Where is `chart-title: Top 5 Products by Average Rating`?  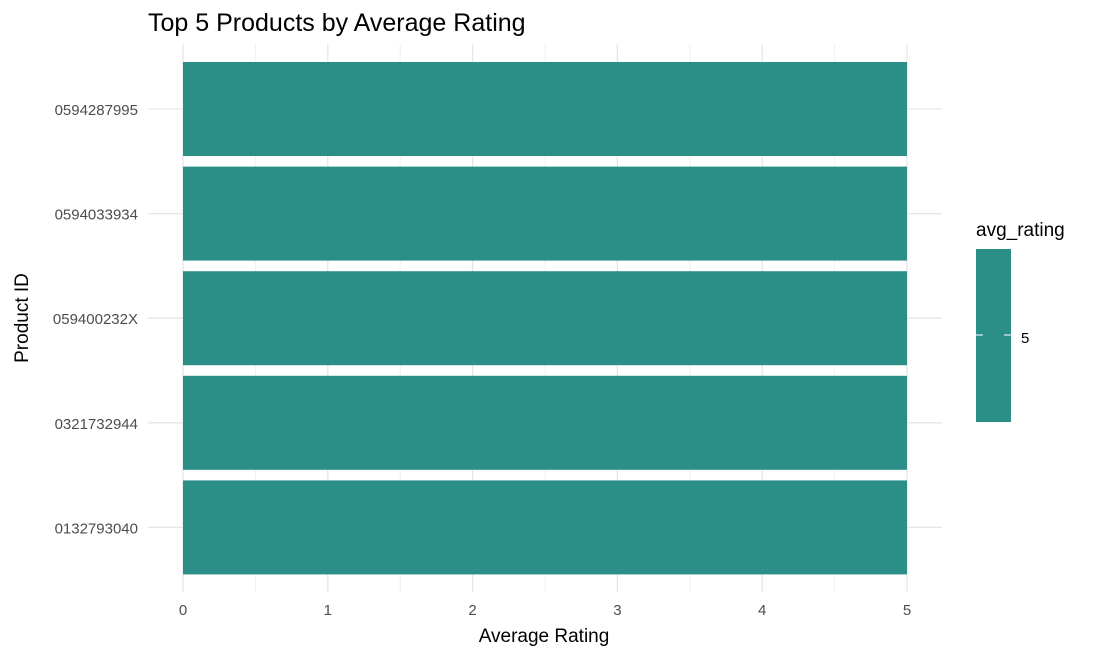 chart-title: Top 5 Products by Average Rating is located at coordinates (337, 23).